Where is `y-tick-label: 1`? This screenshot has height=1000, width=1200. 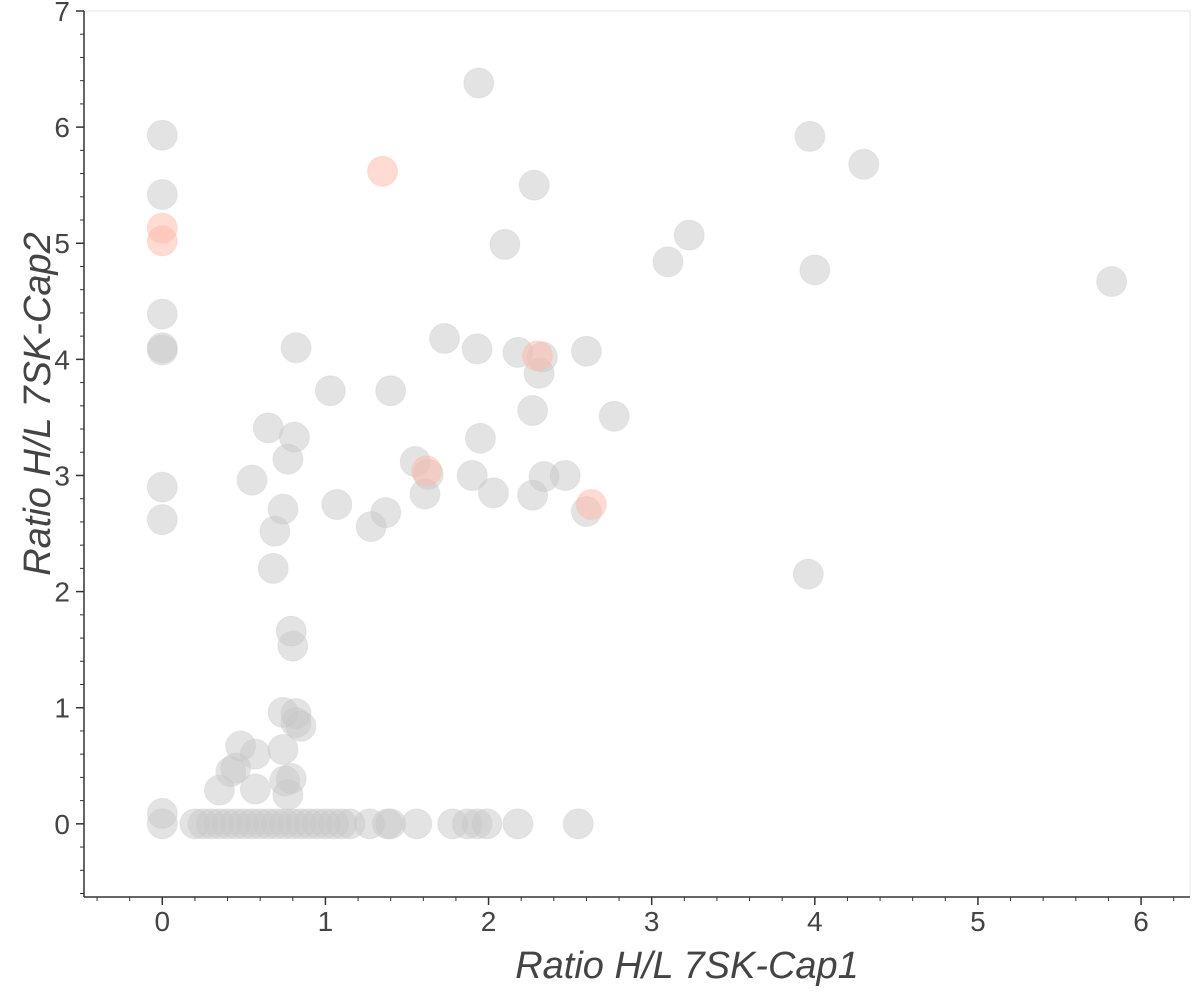 y-tick-label: 1 is located at coordinates (62, 708).